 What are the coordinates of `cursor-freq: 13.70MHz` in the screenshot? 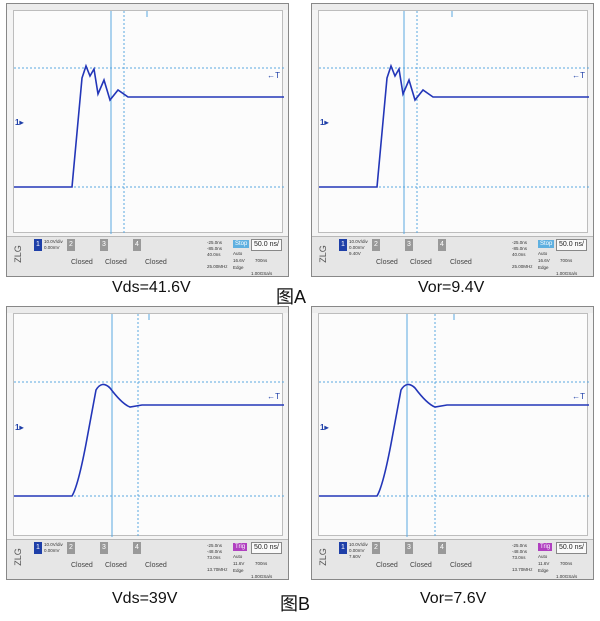 It's located at (217, 569).